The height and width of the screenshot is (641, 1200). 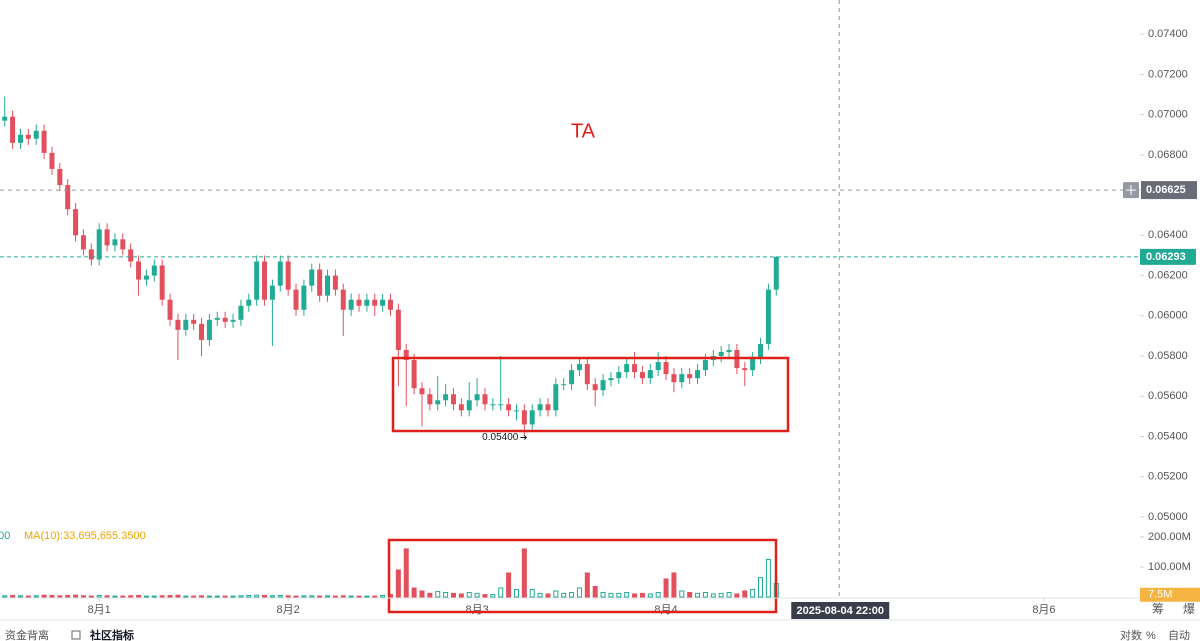 I want to click on y-tick-label: 0.05600, so click(x=1168, y=396).